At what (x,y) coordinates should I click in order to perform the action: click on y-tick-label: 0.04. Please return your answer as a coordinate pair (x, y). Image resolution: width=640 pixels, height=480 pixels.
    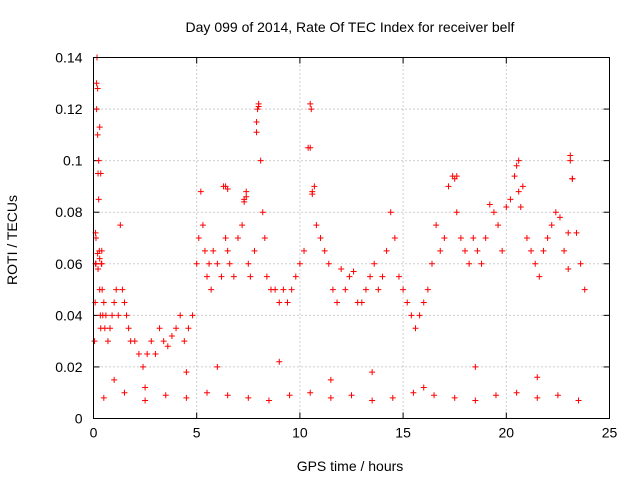
    Looking at the image, I should click on (68, 315).